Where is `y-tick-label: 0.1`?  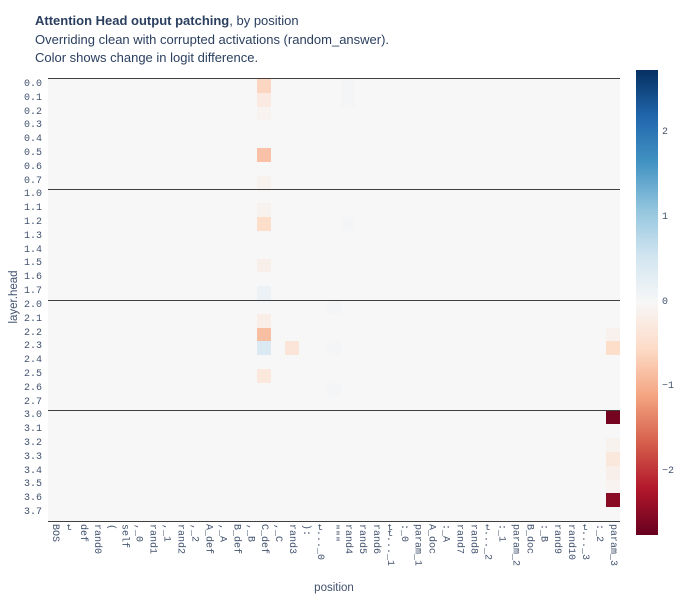 y-tick-label: 0.1 is located at coordinates (32, 98).